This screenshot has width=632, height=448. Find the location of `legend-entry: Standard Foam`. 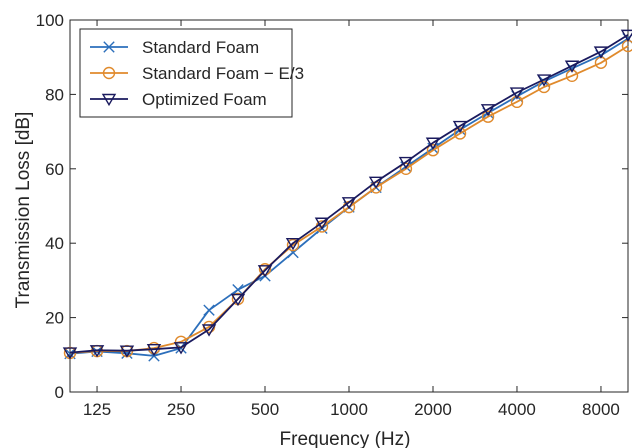

legend-entry: Standard Foam is located at coordinates (174, 47).